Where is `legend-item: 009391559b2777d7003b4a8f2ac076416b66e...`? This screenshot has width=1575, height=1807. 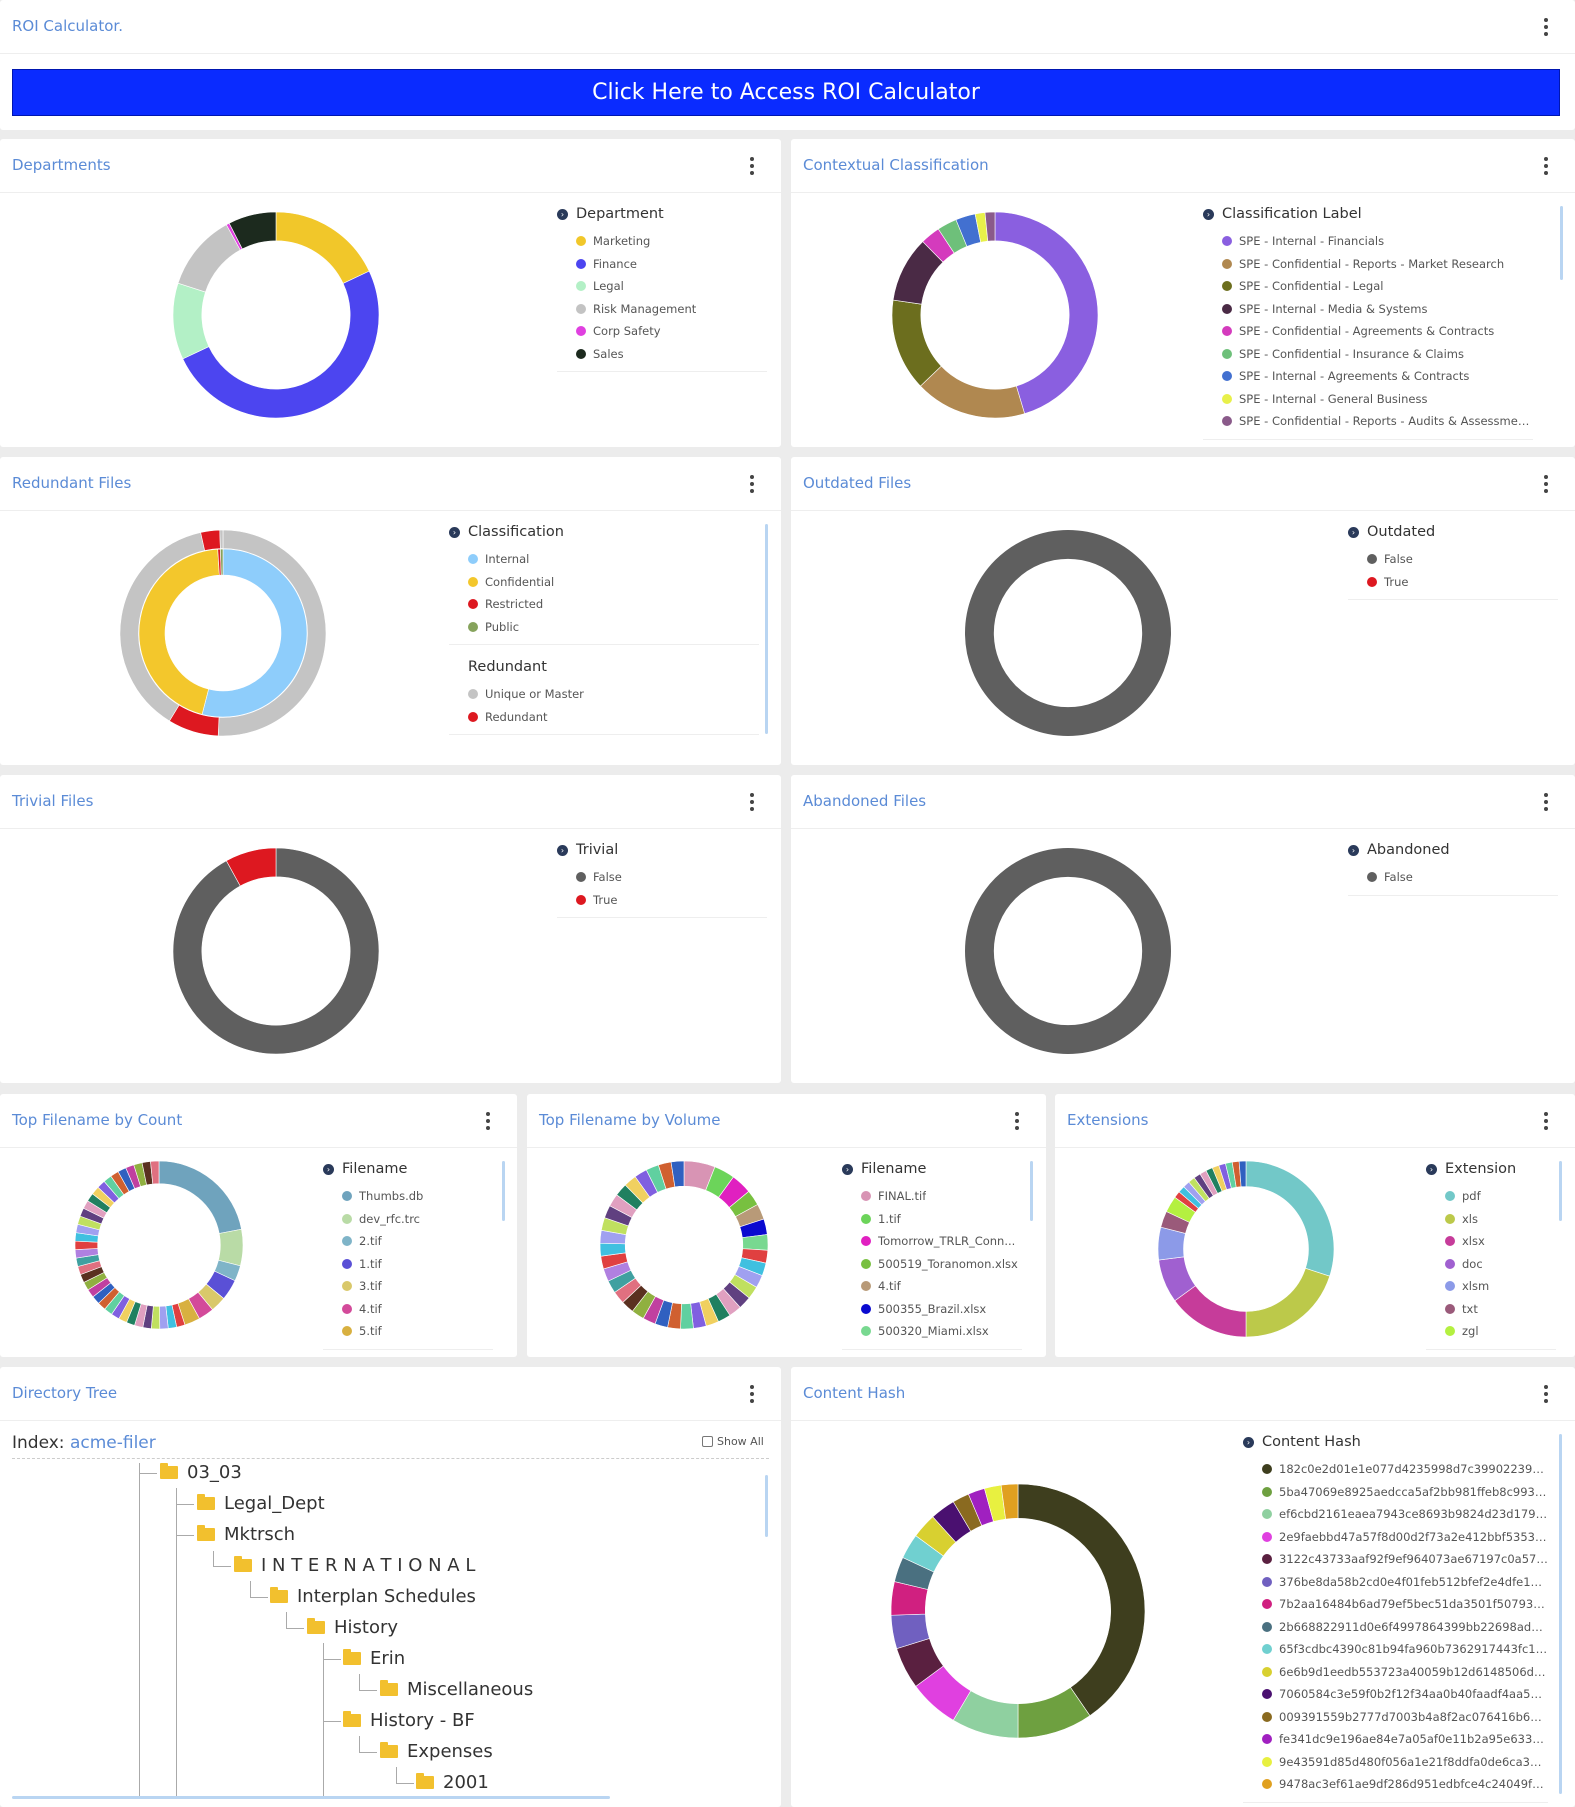
legend-item: 009391559b2777d7003b4a8f2ac076416b66e... is located at coordinates (1395, 1717).